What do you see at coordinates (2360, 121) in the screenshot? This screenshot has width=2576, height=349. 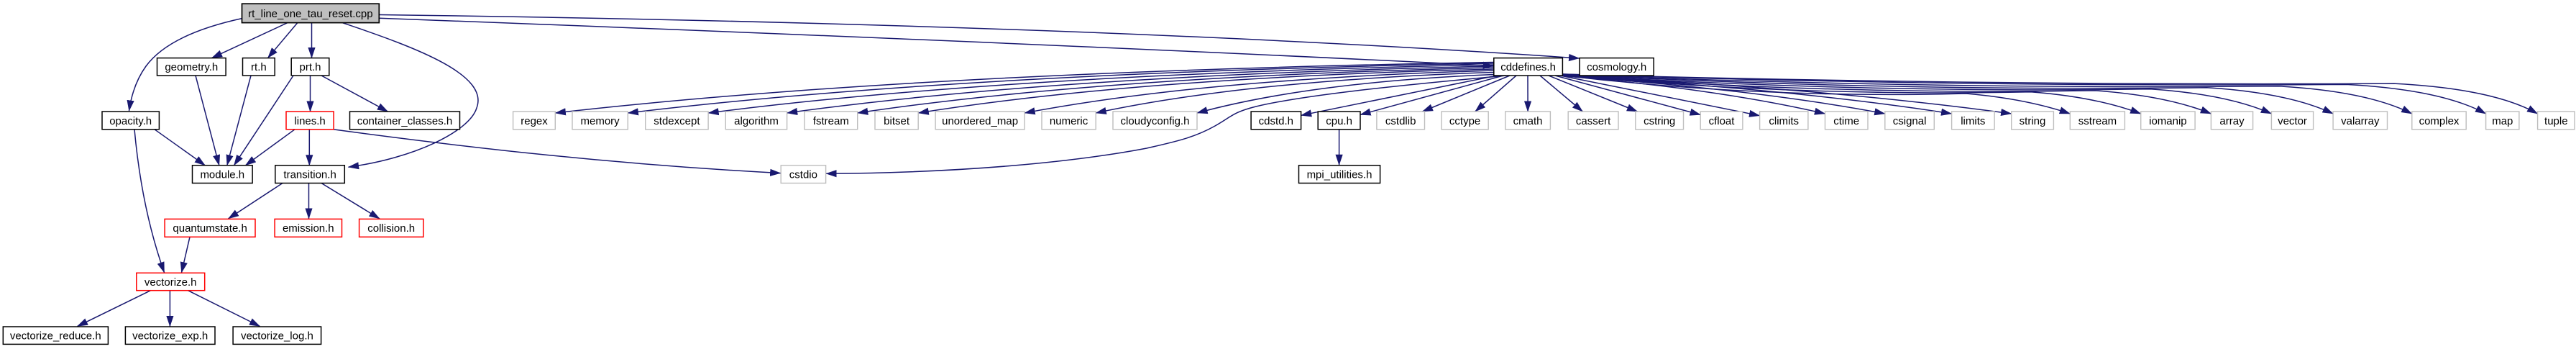 I see `svg-text: valarray` at bounding box center [2360, 121].